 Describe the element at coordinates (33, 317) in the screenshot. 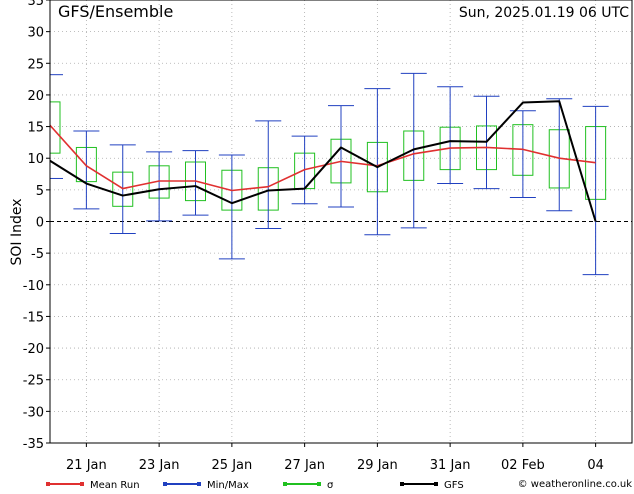

I see `y-tick-label: -15` at that location.